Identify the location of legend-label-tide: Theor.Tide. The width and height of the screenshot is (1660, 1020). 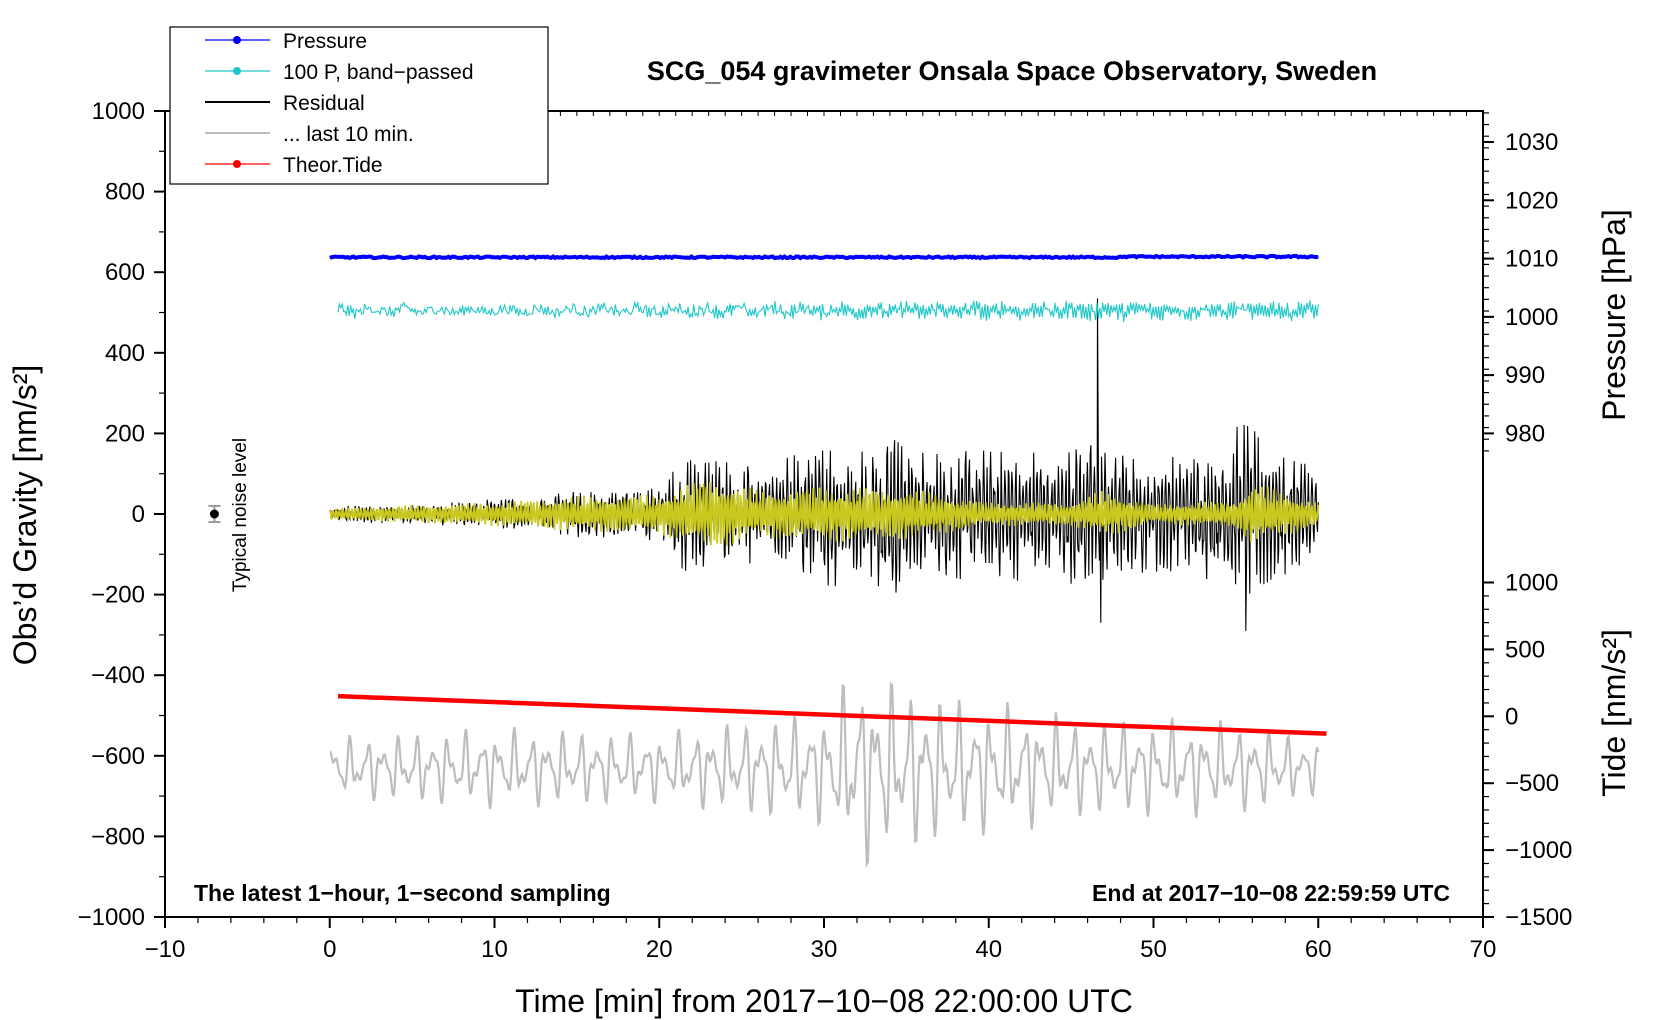
(333, 165).